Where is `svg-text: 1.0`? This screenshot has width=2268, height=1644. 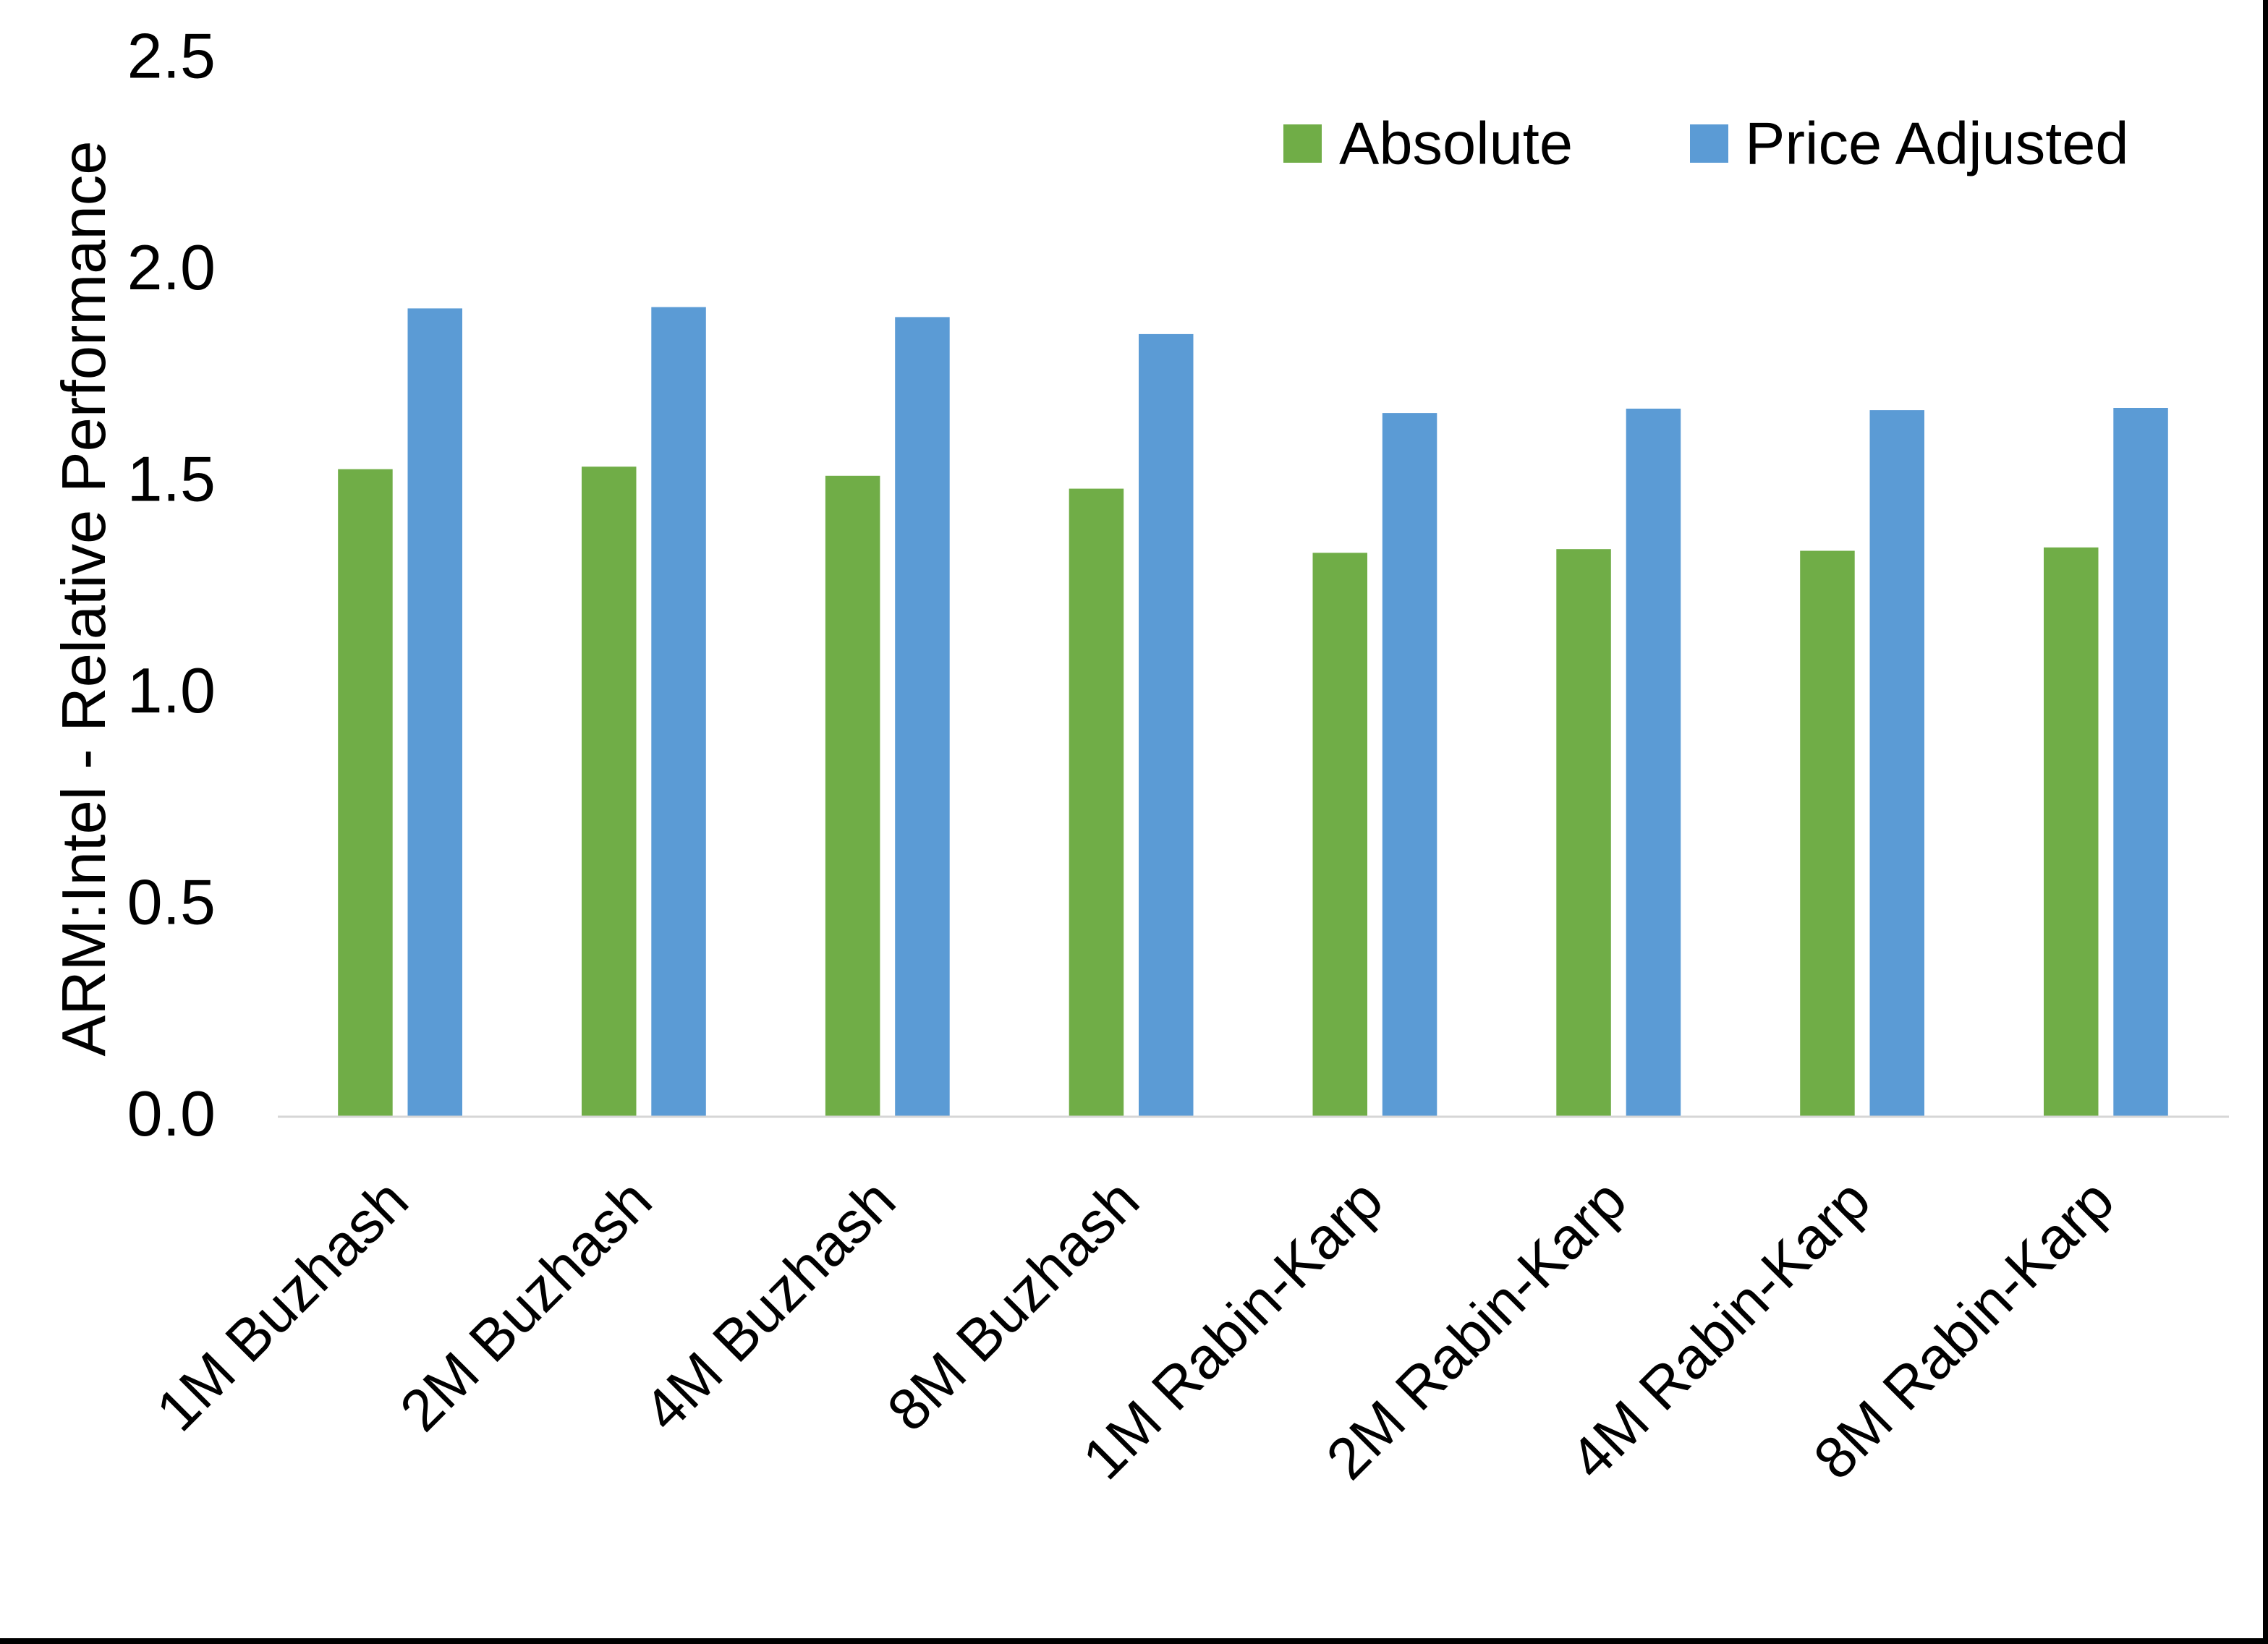 svg-text: 1.0 is located at coordinates (171, 690).